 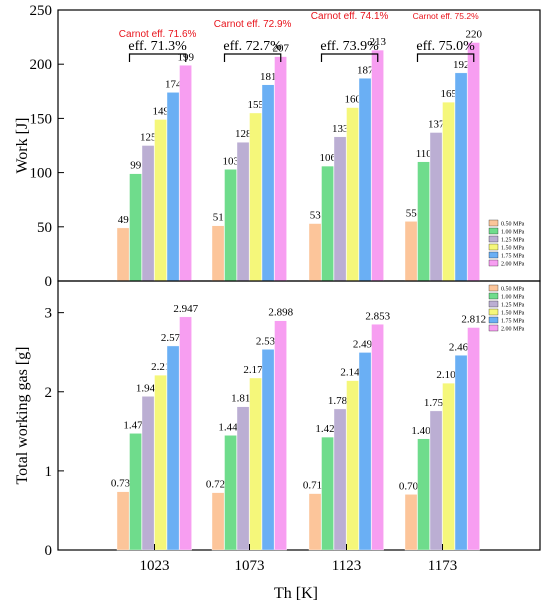 What do you see at coordinates (513, 225) in the screenshot?
I see `work-legend-label: 0.50 MPa` at bounding box center [513, 225].